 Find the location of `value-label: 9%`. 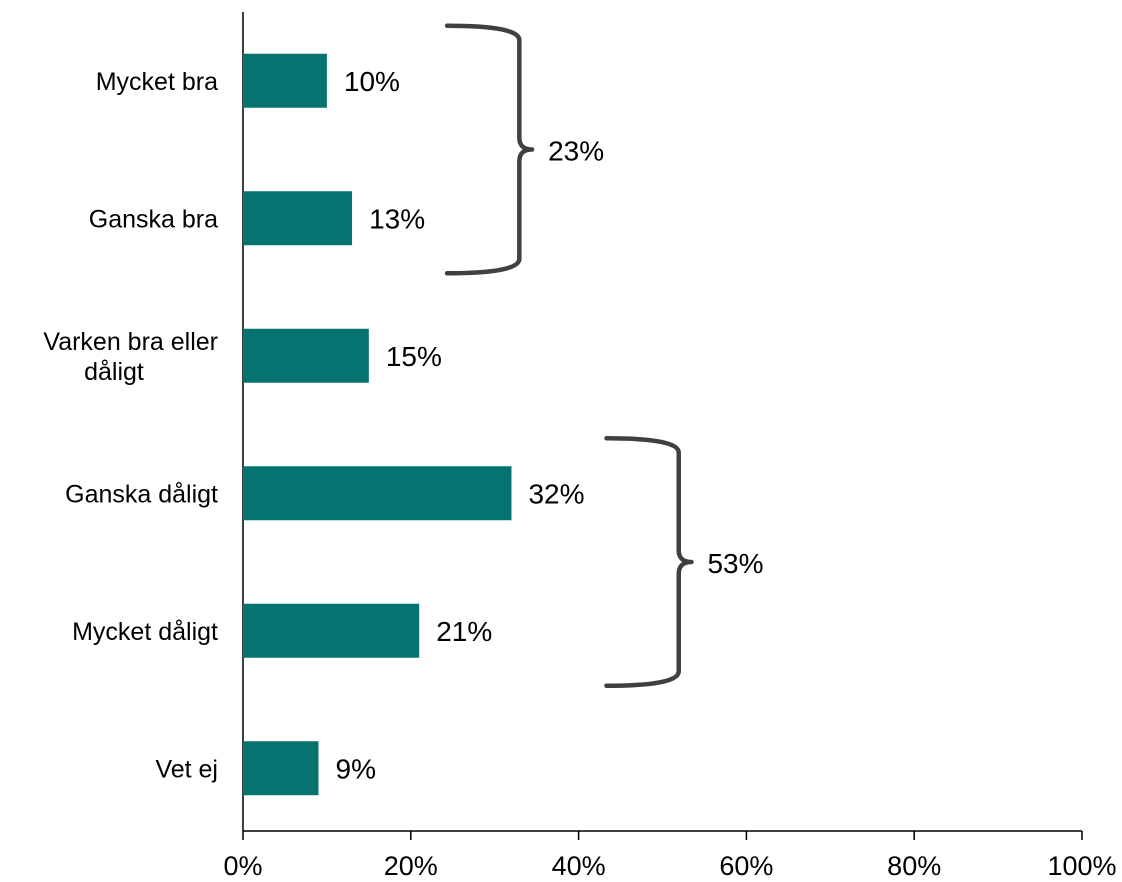

value-label: 9% is located at coordinates (356, 768).